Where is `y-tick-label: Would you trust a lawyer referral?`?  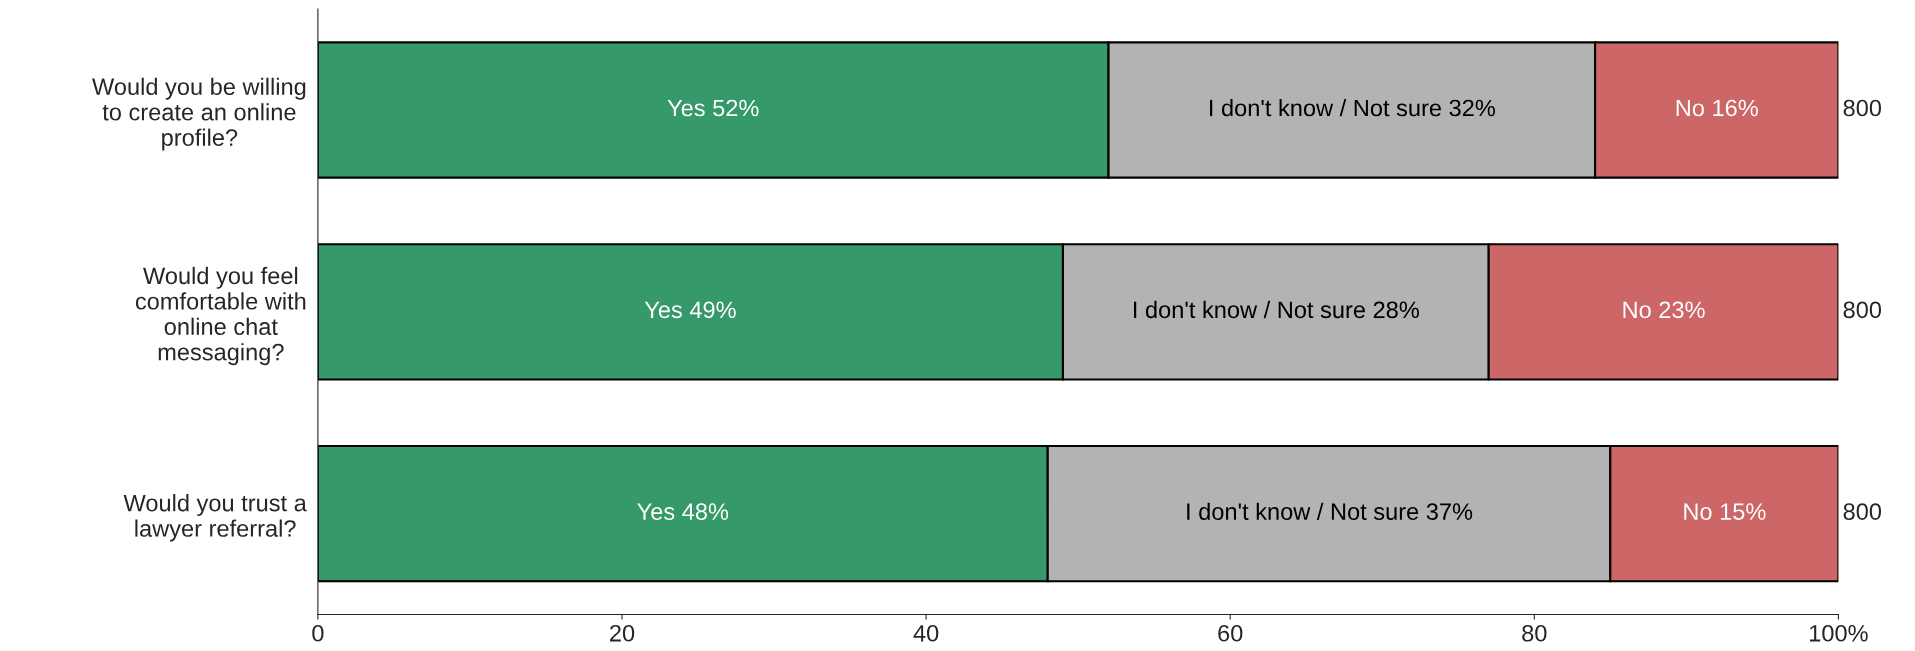 y-tick-label: Would you trust a lawyer referral? is located at coordinates (215, 518).